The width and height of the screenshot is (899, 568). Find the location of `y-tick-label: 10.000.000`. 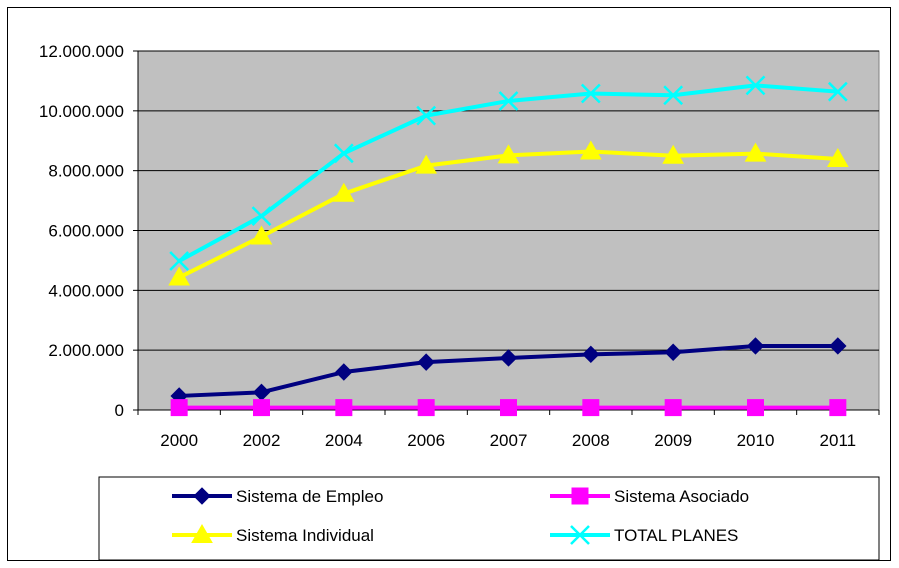

y-tick-label: 10.000.000 is located at coordinates (81, 111).